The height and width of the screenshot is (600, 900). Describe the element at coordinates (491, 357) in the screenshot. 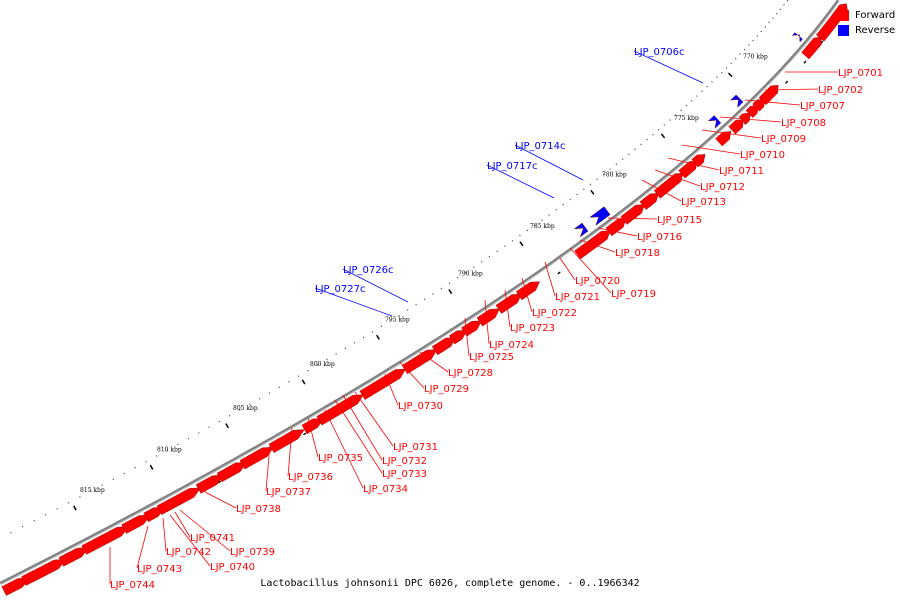

I see `forward-gene-label: LJP_0725` at that location.